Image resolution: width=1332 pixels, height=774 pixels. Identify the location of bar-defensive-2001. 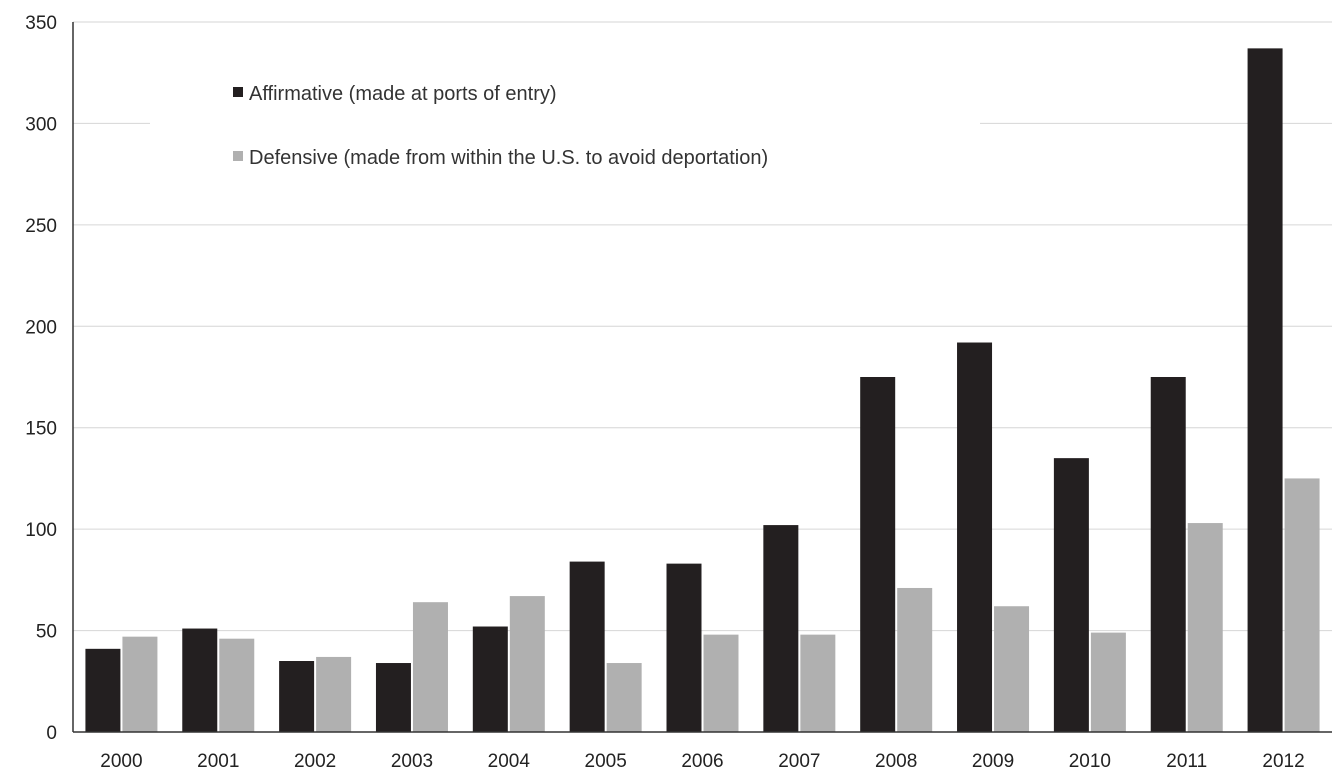
(237, 685).